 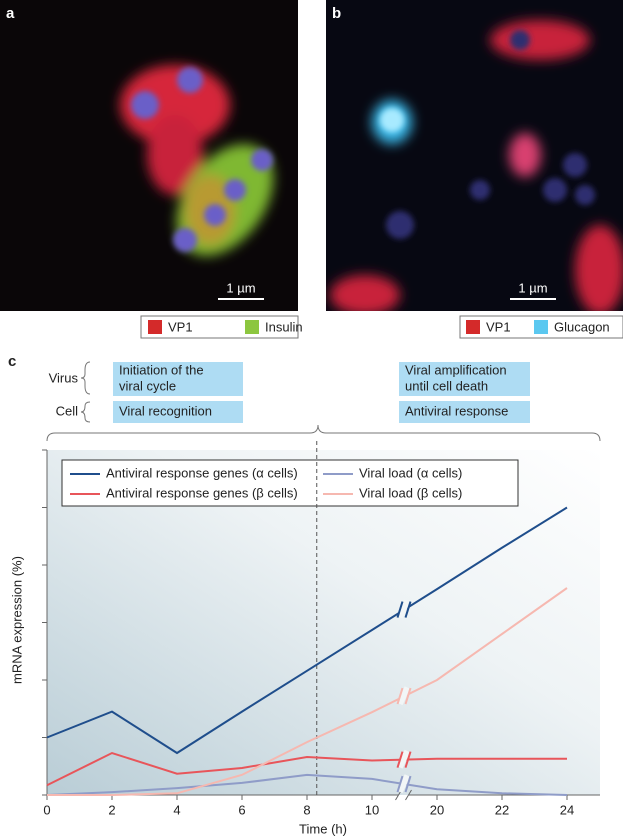 What do you see at coordinates (502, 809) in the screenshot?
I see `x-tick-label: 22` at bounding box center [502, 809].